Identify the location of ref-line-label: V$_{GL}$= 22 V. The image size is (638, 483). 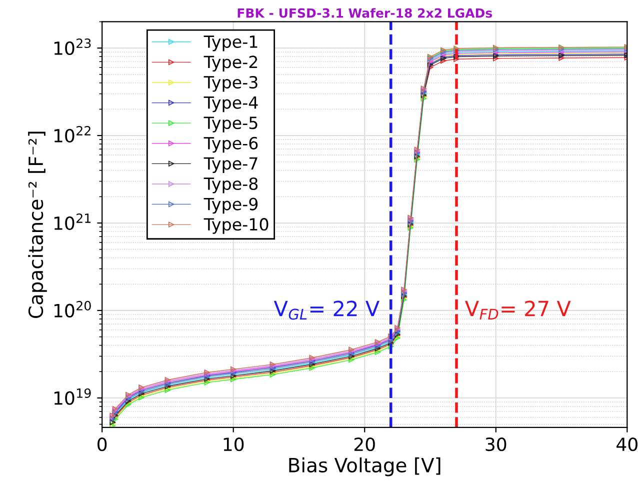
(327, 310).